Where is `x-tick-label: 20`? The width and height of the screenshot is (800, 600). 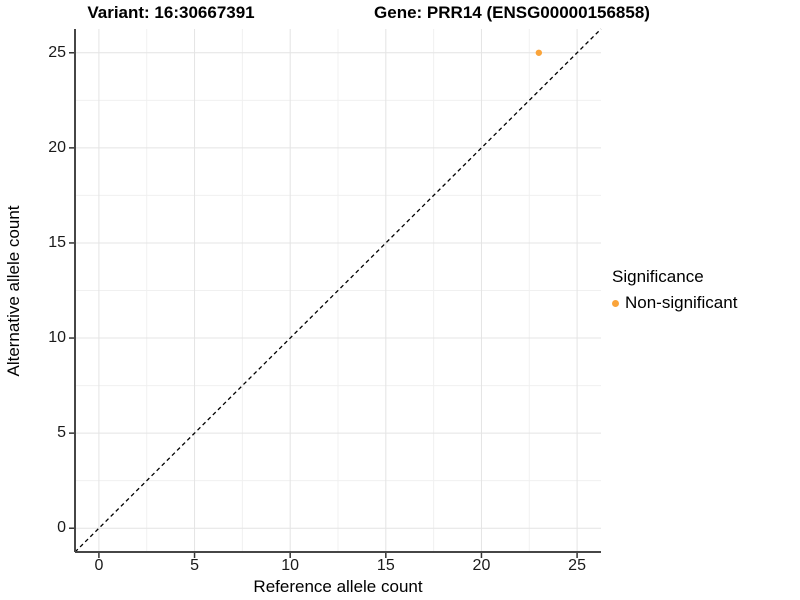 x-tick-label: 20 is located at coordinates (481, 565).